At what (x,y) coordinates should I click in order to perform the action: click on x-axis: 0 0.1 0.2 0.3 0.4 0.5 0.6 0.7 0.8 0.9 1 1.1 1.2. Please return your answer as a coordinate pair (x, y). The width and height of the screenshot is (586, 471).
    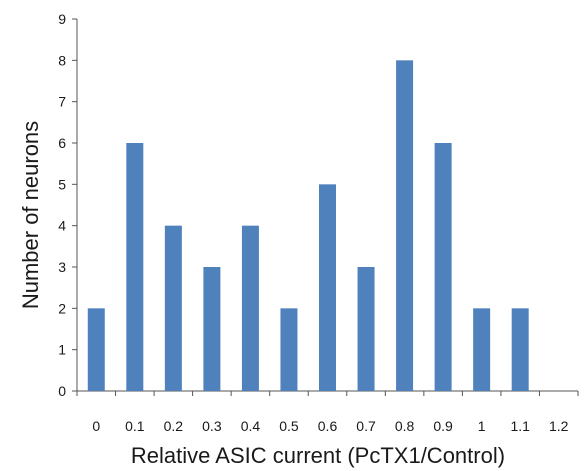
    Looking at the image, I should click on (327, 412).